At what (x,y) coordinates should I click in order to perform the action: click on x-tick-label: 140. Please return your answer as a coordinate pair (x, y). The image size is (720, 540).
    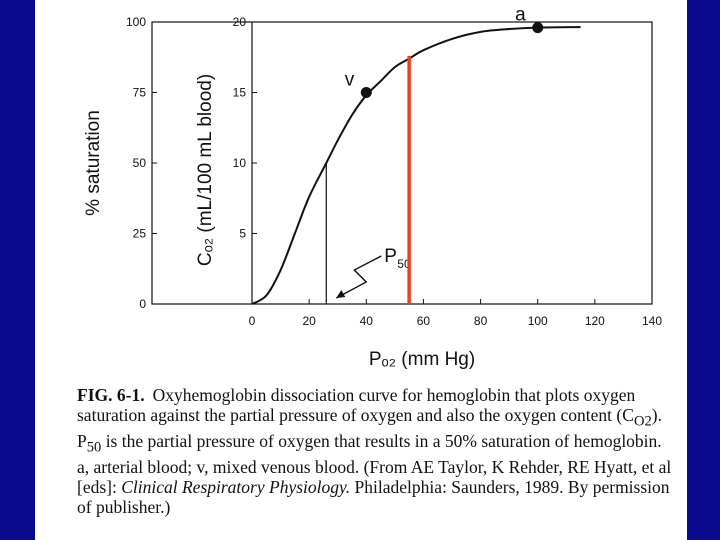
    Looking at the image, I should click on (652, 321).